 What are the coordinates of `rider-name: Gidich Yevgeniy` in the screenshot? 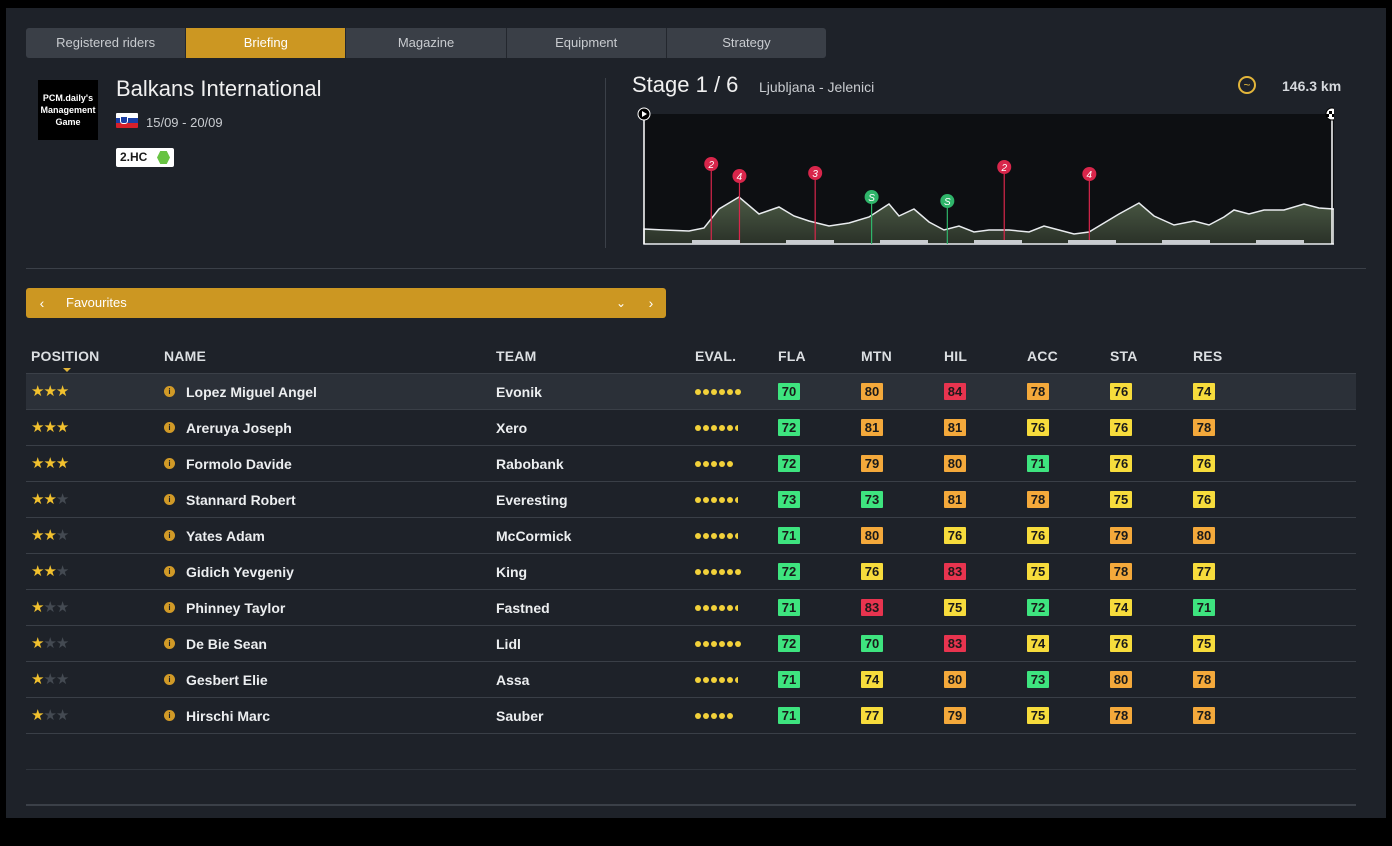 It's located at (240, 572).